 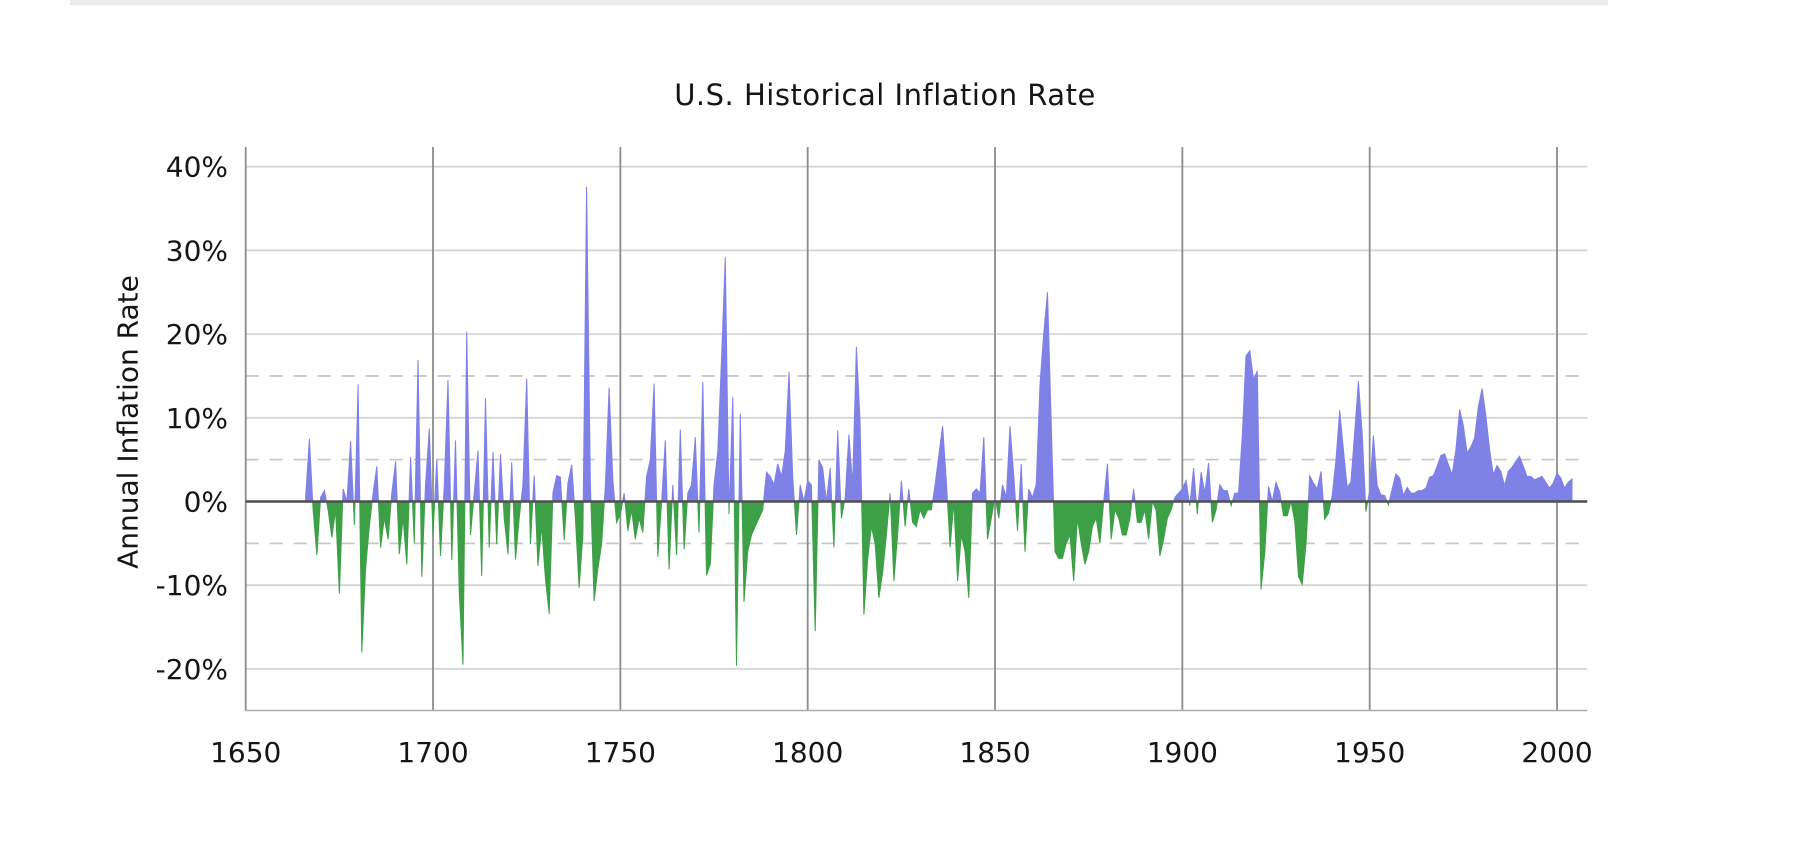 What do you see at coordinates (192, 669) in the screenshot?
I see `y-tick-label--20: -20%` at bounding box center [192, 669].